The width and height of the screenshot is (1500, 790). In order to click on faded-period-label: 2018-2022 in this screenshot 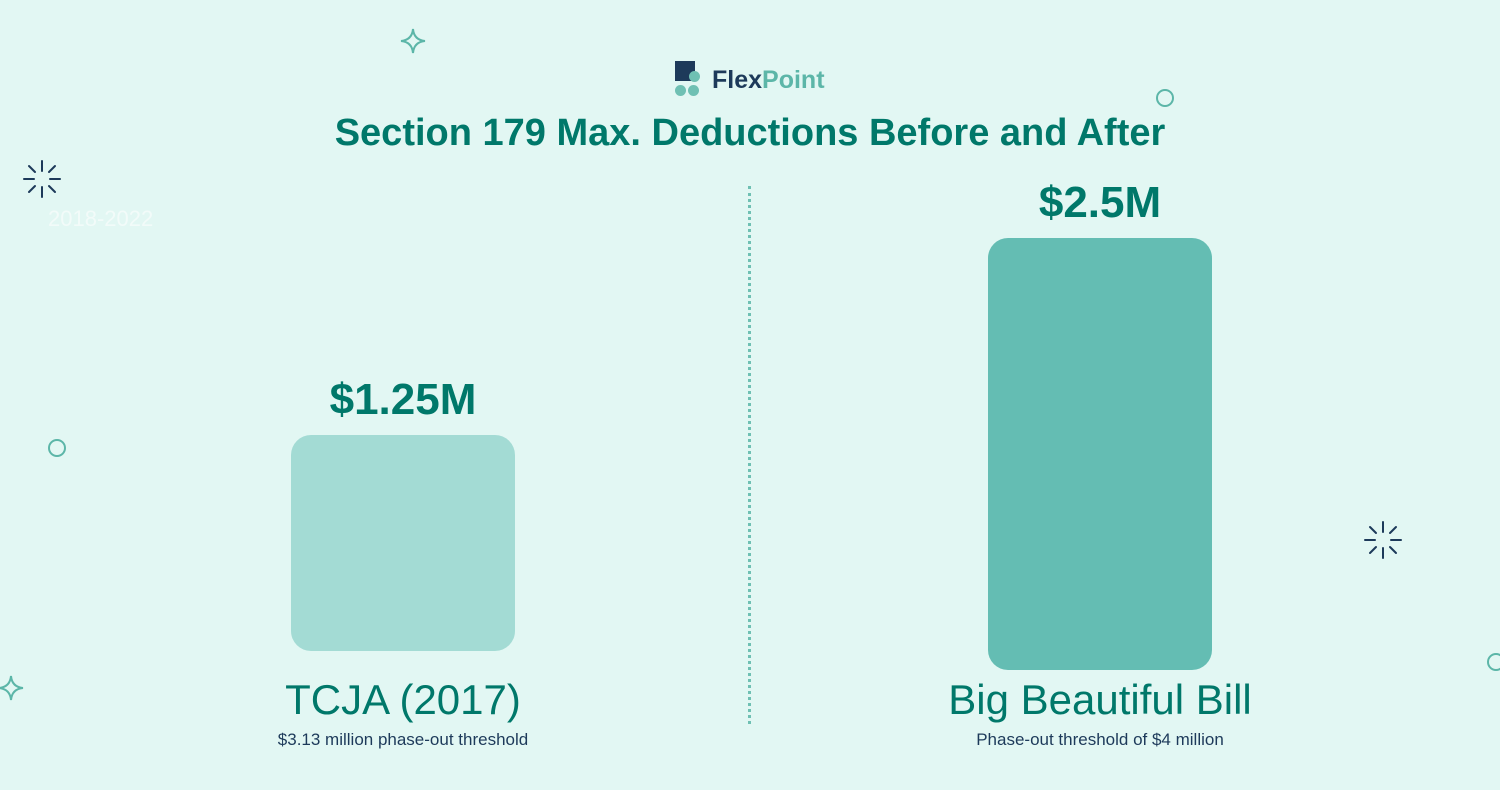, I will do `click(101, 218)`.